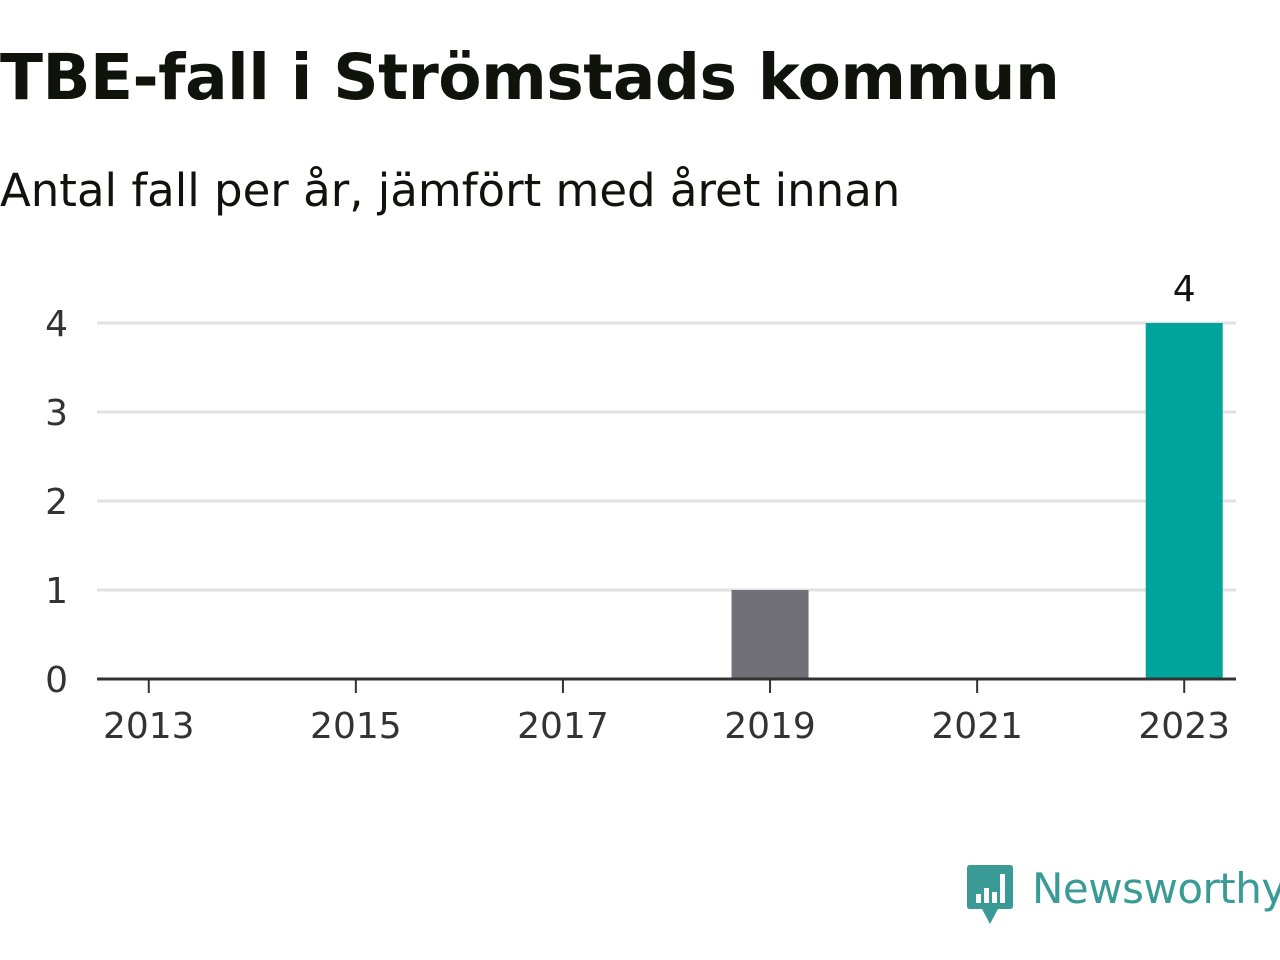 The height and width of the screenshot is (960, 1280). Describe the element at coordinates (56, 680) in the screenshot. I see `y-tick-label: 0` at that location.